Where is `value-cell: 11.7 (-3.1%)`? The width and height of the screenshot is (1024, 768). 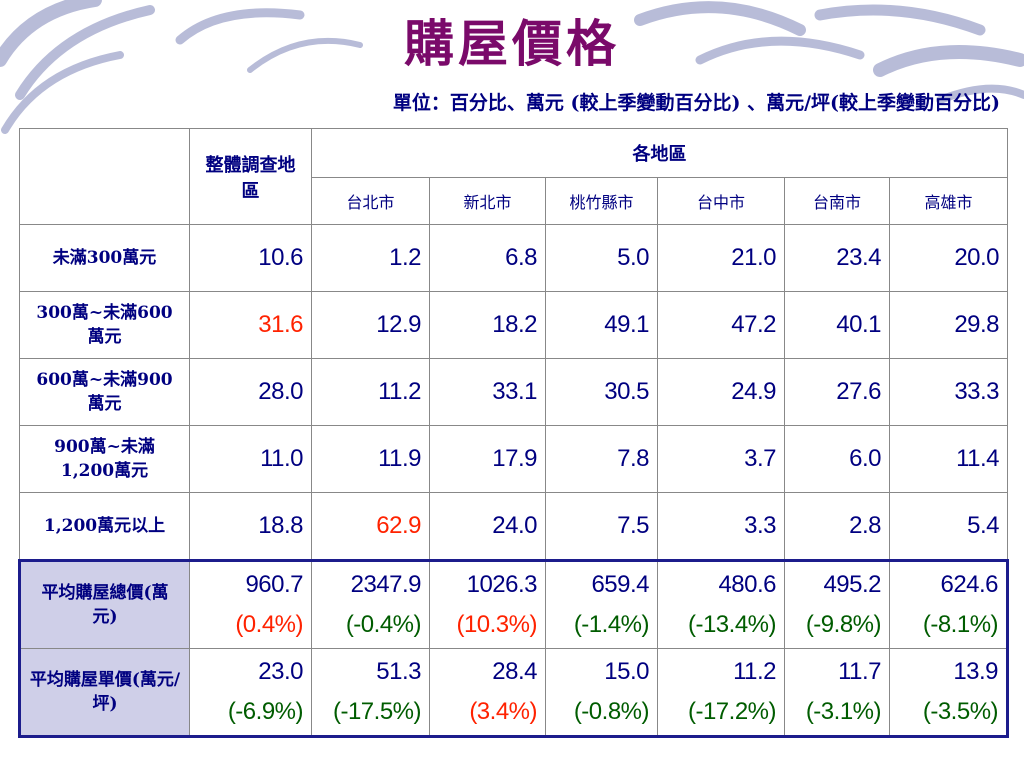 value-cell: 11.7 (-3.1%) is located at coordinates (837, 693).